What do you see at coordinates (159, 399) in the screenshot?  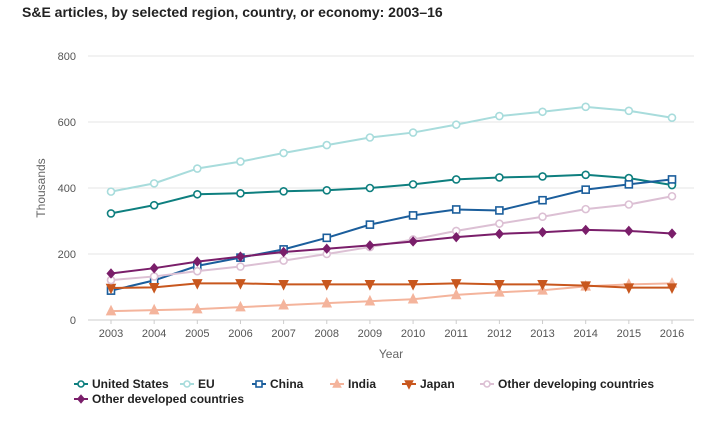 I see `legend-item: Other developed countries` at bounding box center [159, 399].